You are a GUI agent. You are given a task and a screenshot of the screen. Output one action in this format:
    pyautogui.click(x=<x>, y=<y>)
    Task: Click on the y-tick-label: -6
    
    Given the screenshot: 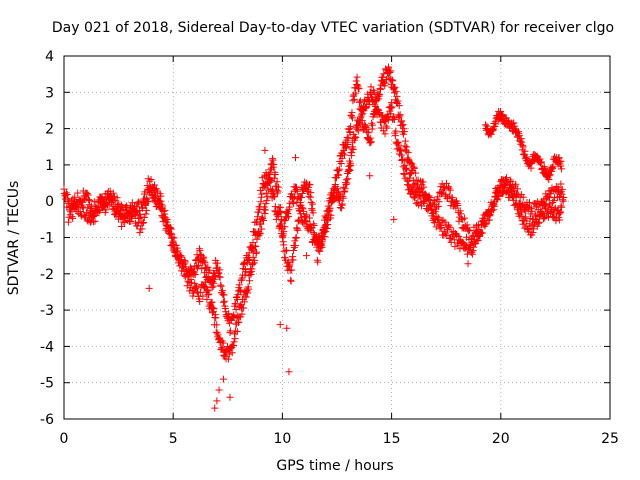 What is the action you would take?
    pyautogui.click(x=47, y=420)
    